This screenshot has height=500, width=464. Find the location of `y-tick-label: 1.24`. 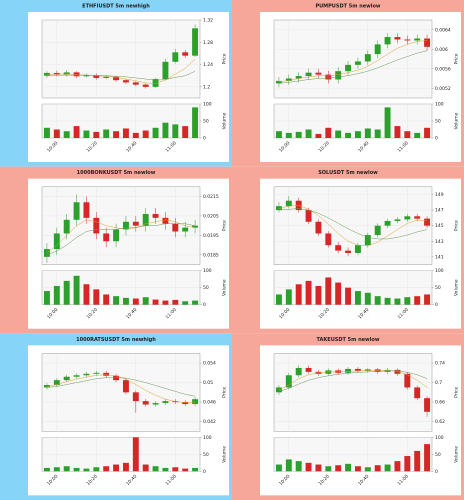

y-tick-label: 1.24 is located at coordinates (208, 65).